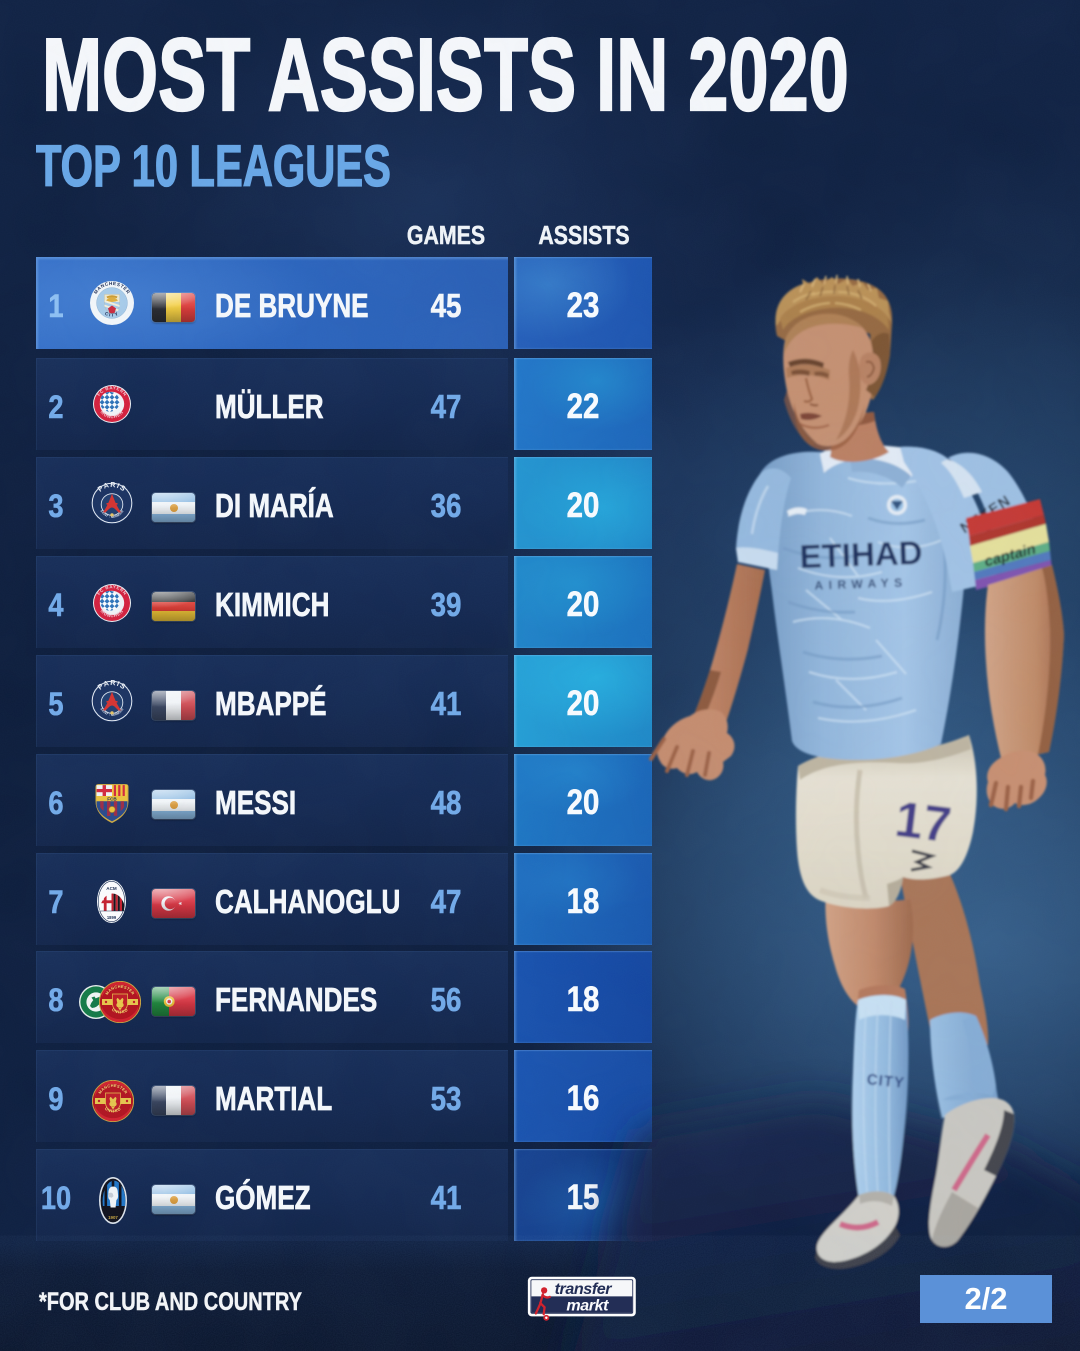  Describe the element at coordinates (587, 1305) in the screenshot. I see `svg-text: markt` at that location.